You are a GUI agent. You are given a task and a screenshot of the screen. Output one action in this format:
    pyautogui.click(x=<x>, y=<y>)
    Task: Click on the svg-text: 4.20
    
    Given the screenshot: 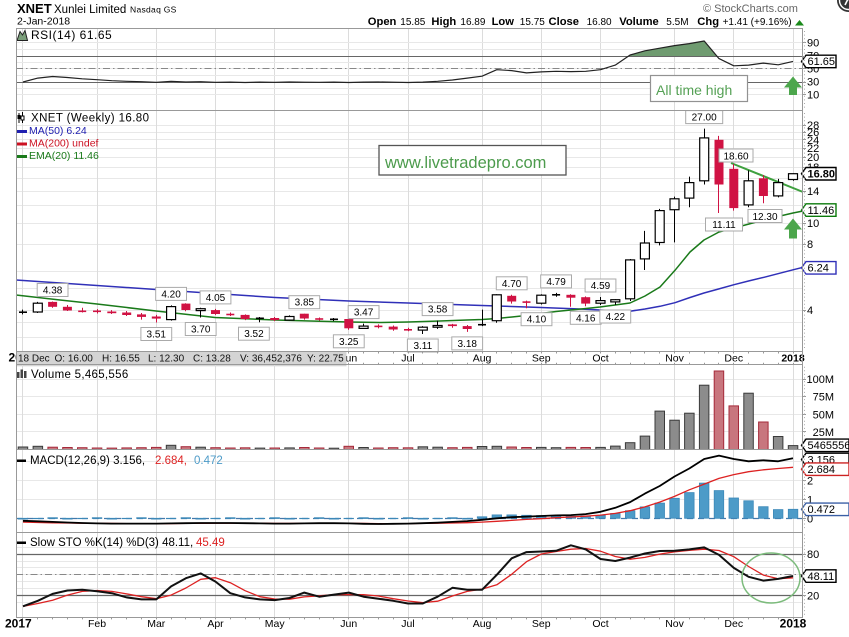 What is the action you would take?
    pyautogui.click(x=171, y=294)
    